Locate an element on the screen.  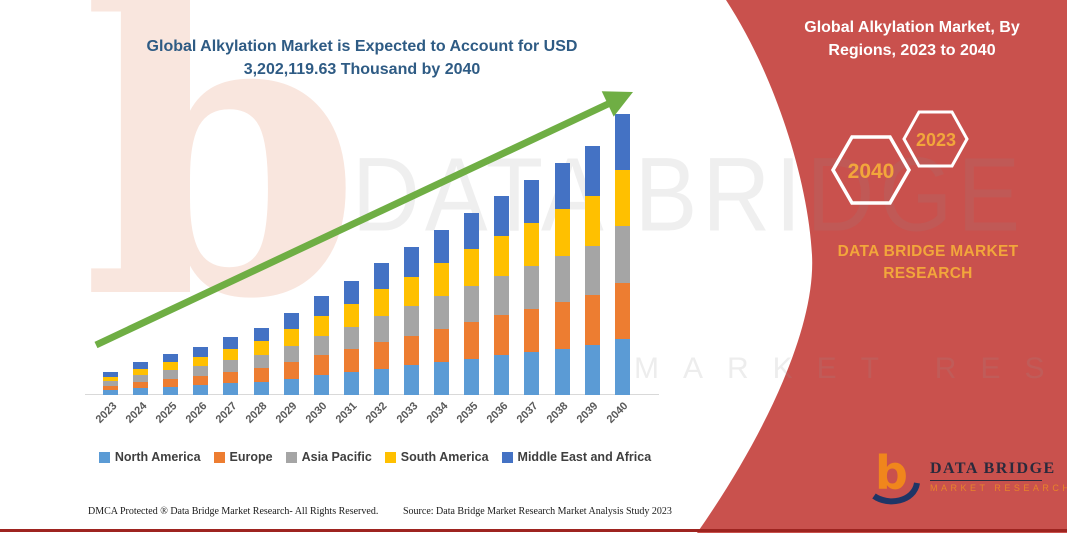
legend-label: Asia Pacific is located at coordinates (336, 457).